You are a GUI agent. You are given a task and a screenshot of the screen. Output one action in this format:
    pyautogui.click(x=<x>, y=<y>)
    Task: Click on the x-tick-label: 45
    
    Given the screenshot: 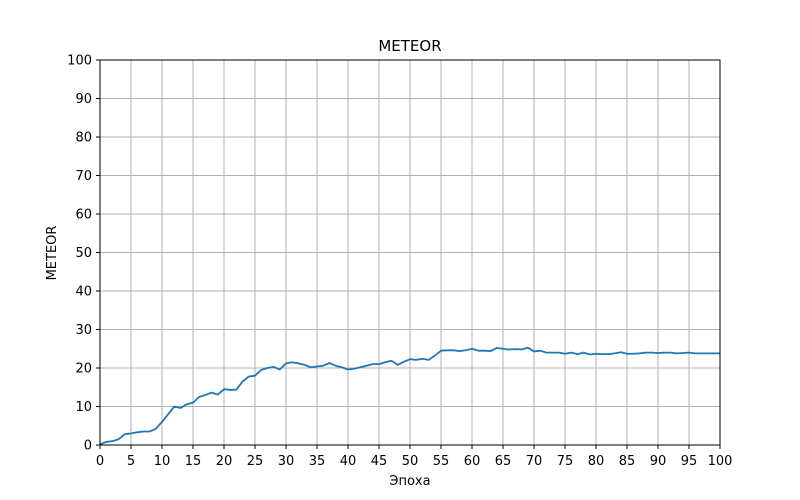 What is the action you would take?
    pyautogui.click(x=379, y=461)
    